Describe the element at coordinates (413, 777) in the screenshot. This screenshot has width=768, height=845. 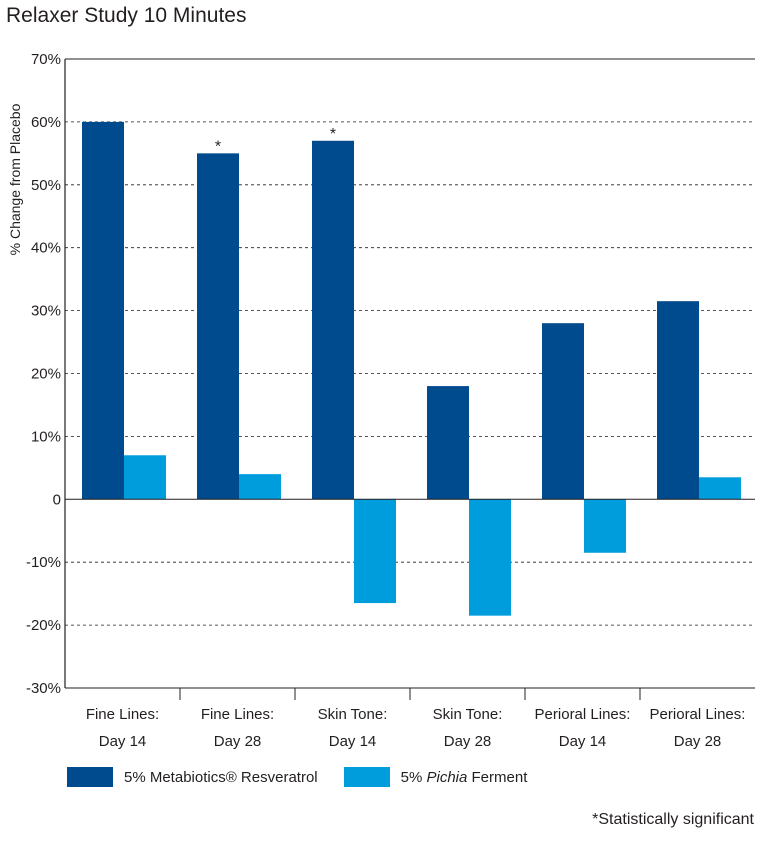
I see `legend-label-pichia-pre: 5%` at that location.